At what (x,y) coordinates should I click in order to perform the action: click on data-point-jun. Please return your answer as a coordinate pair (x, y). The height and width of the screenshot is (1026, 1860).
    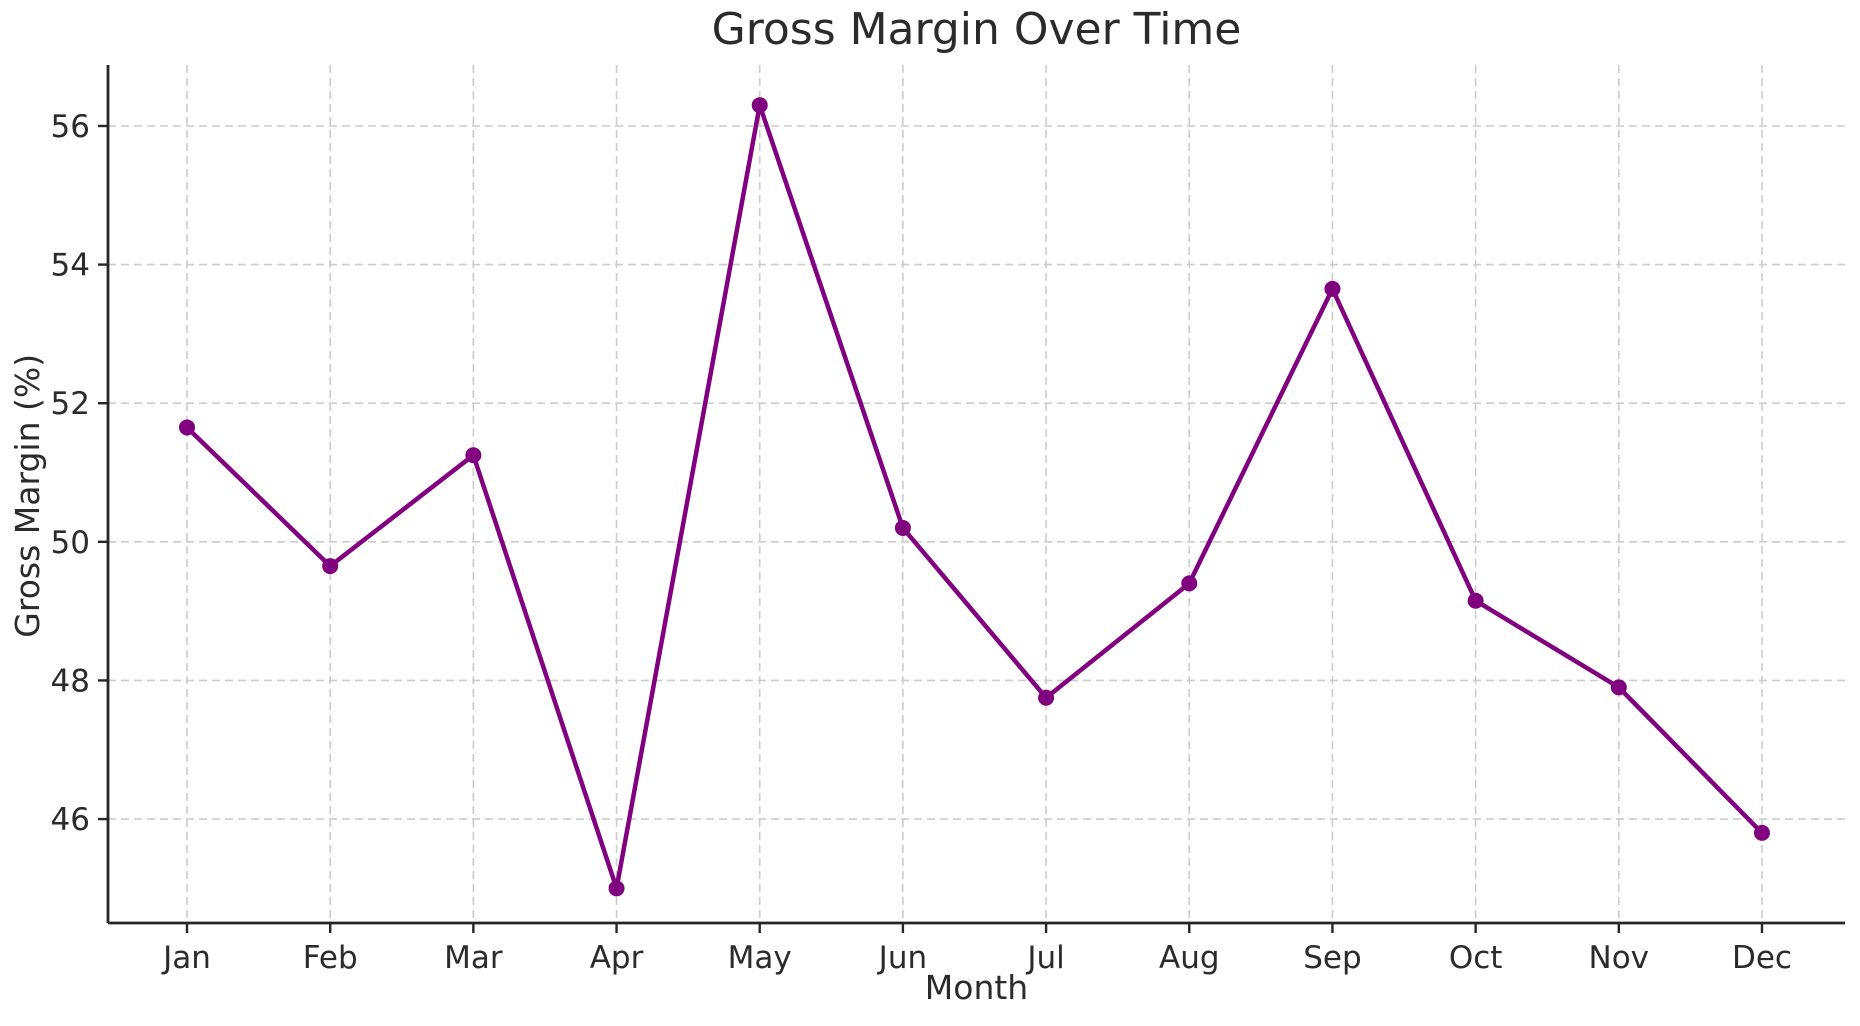
    Looking at the image, I should click on (902, 527).